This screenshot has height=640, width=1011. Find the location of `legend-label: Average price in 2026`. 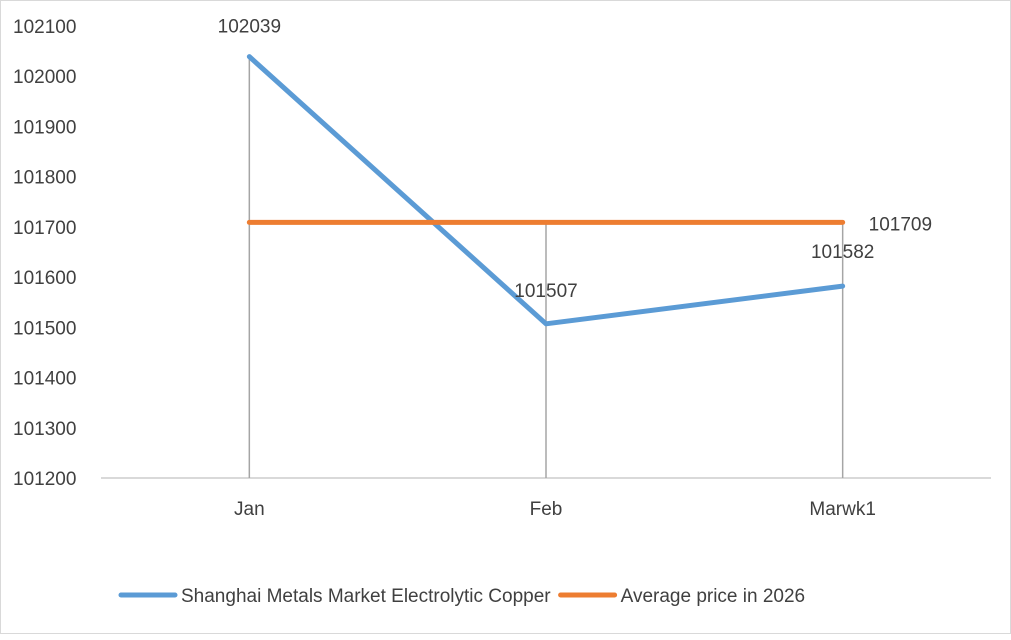

legend-label: Average price in 2026 is located at coordinates (713, 596).